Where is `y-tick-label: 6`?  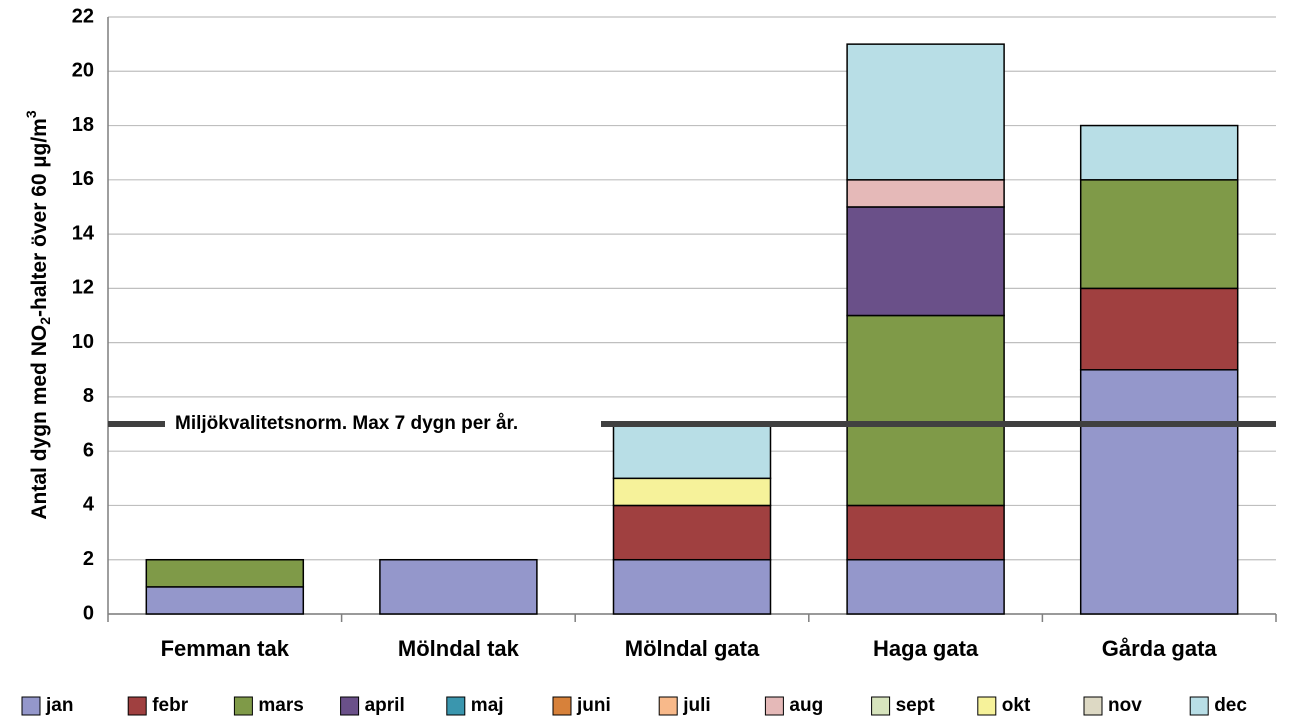
y-tick-label: 6 is located at coordinates (88, 450).